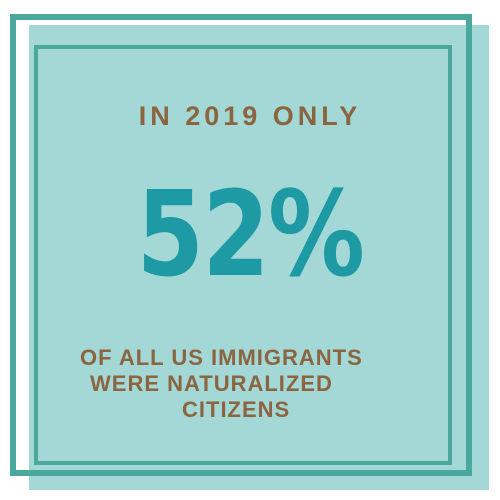  Describe the element at coordinates (211, 383) in the screenshot. I see `caption-line: WERE NATURALIZED` at that location.